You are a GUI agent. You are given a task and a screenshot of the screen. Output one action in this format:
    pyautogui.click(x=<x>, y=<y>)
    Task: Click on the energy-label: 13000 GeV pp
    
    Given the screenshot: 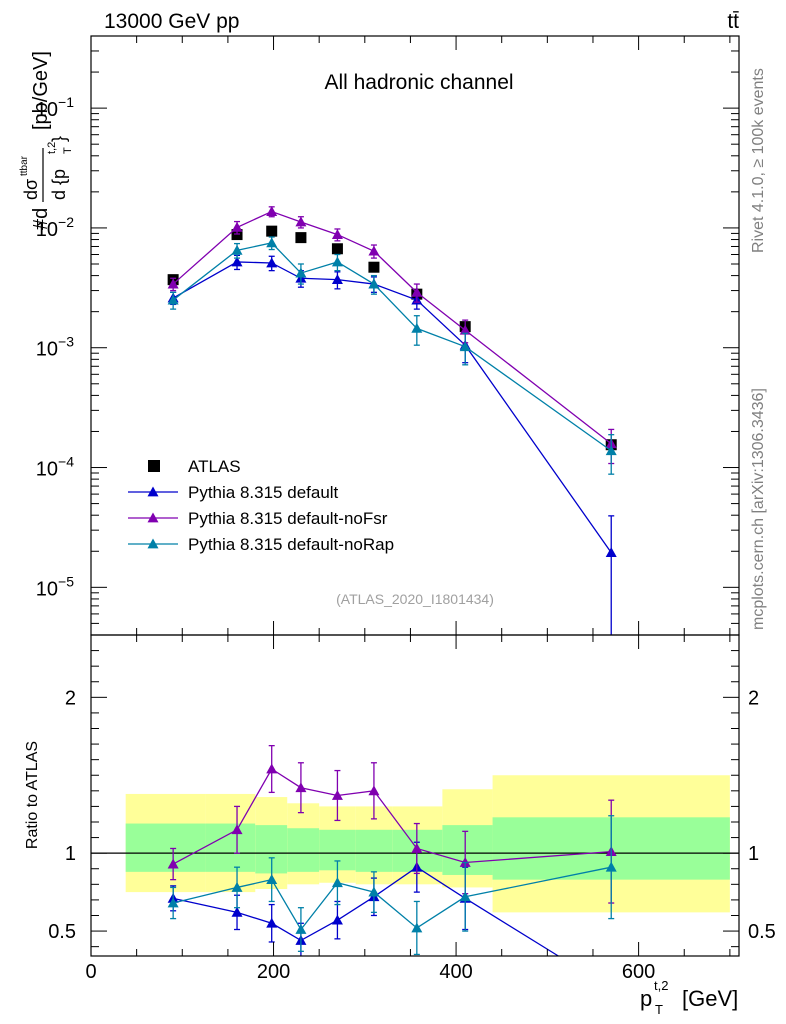 What is the action you would take?
    pyautogui.click(x=171, y=21)
    